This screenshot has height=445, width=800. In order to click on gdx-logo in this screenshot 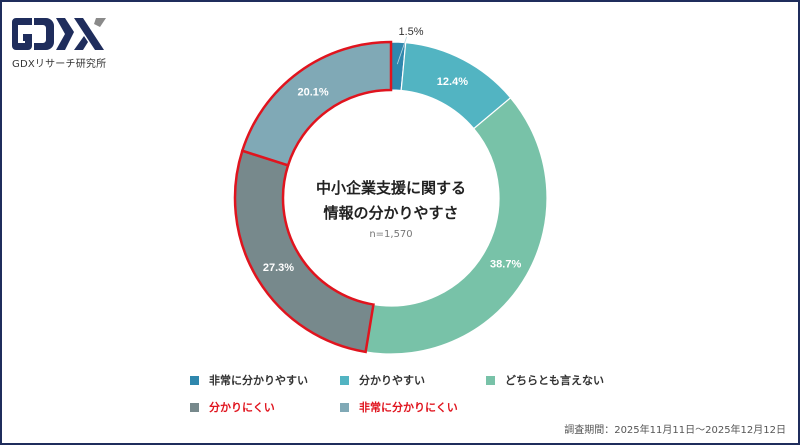, I will do `click(59, 34)`.